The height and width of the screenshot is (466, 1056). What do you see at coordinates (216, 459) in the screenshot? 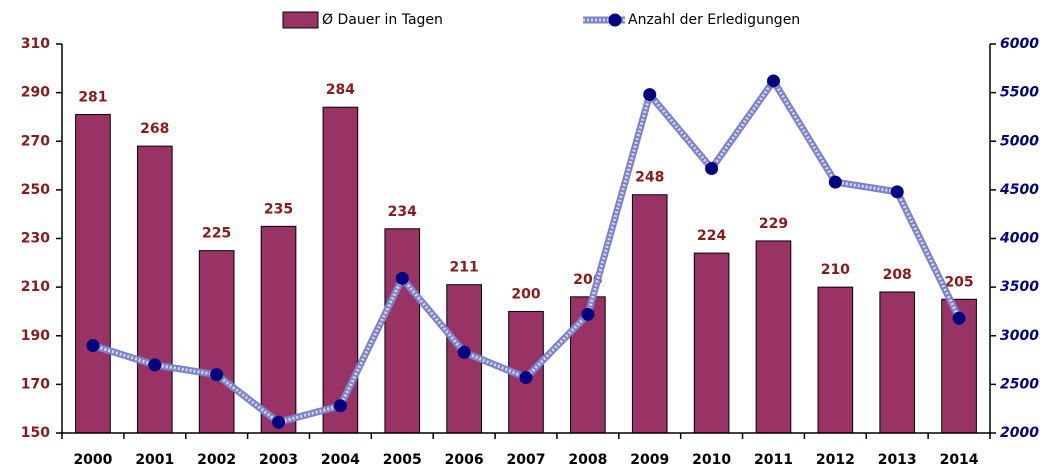
I see `x-tick-label: 2002` at bounding box center [216, 459].